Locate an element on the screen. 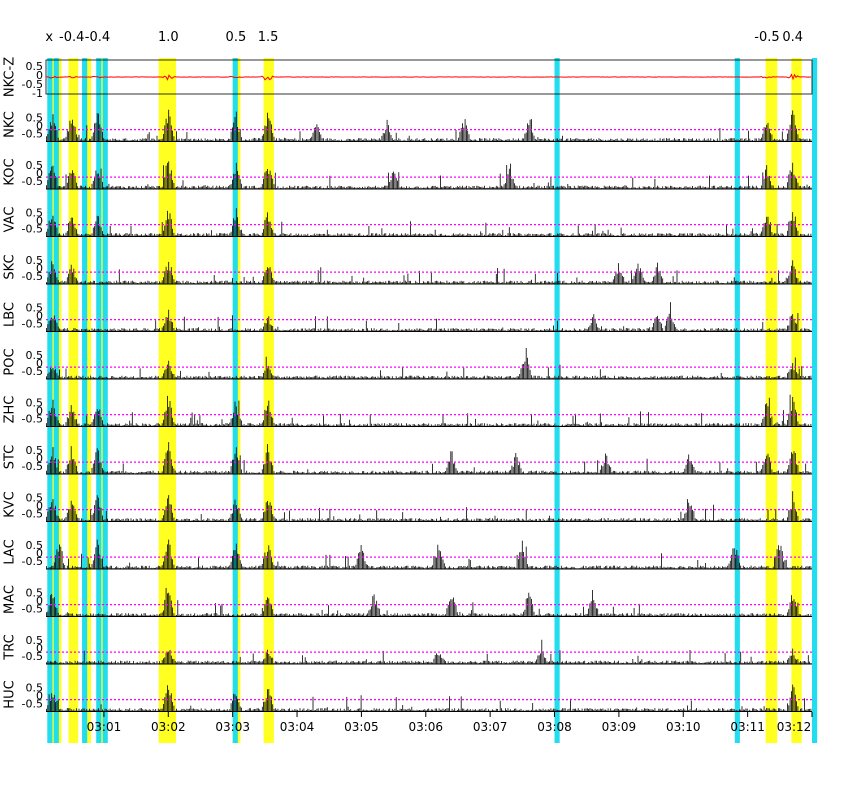 This screenshot has width=850, height=806. panel-skc: 0.50-0.5 SKC is located at coordinates (407, 269).